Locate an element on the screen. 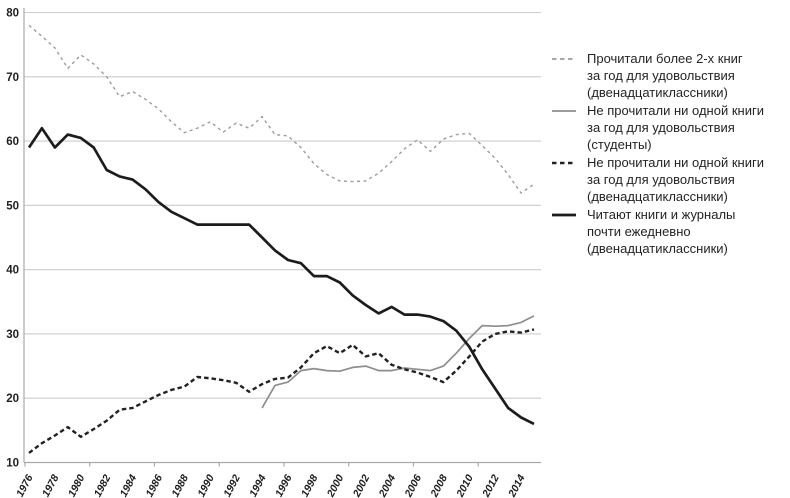 Image resolution: width=790 pixels, height=498 pixels. legend-label-line: Читают книги и журналы is located at coordinates (661, 214).